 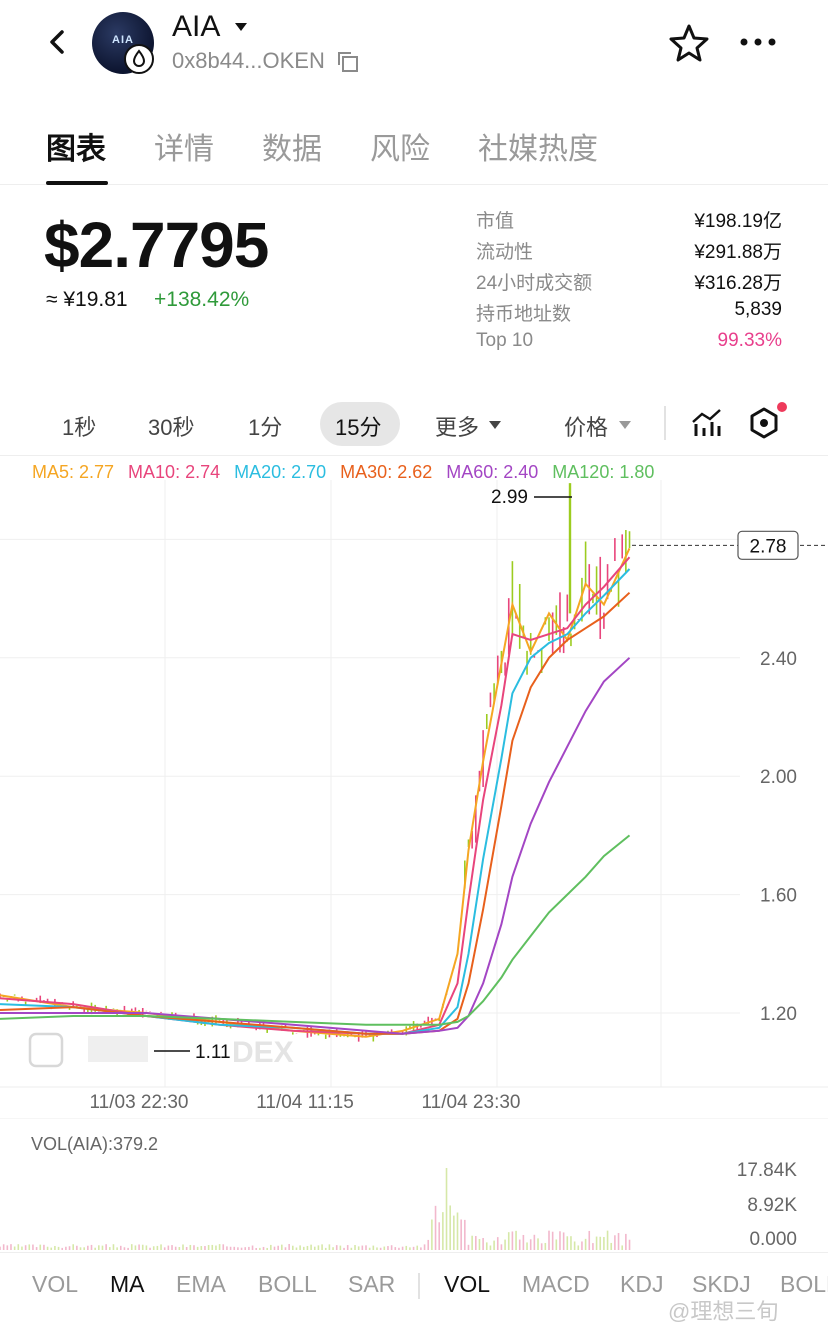 What do you see at coordinates (773, 1239) in the screenshot?
I see `vol-tick: 0.000` at bounding box center [773, 1239].